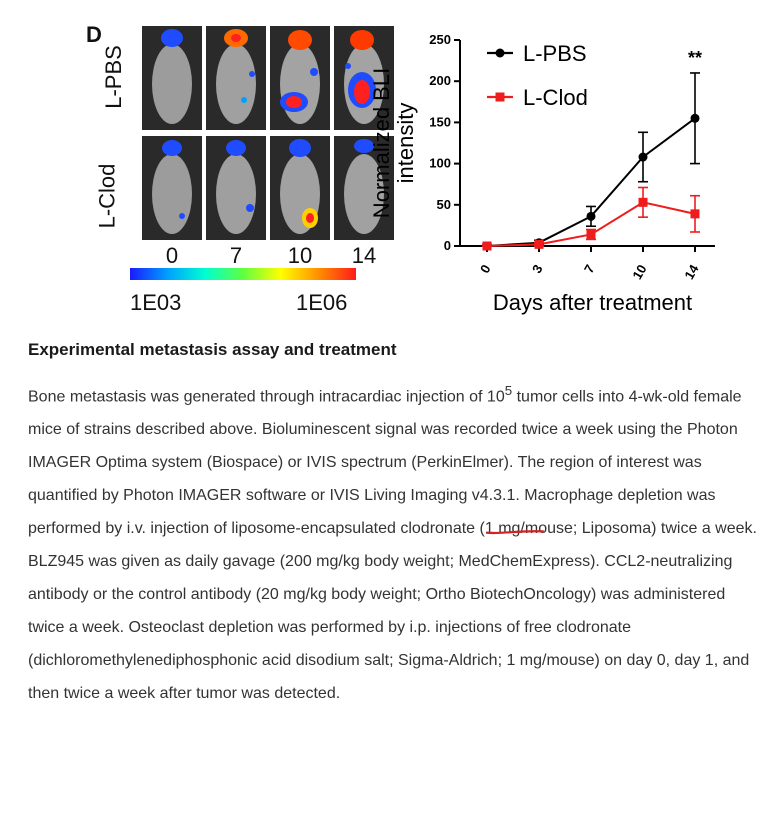  I want to click on x-tick-label-3: 3, so click(537, 269).